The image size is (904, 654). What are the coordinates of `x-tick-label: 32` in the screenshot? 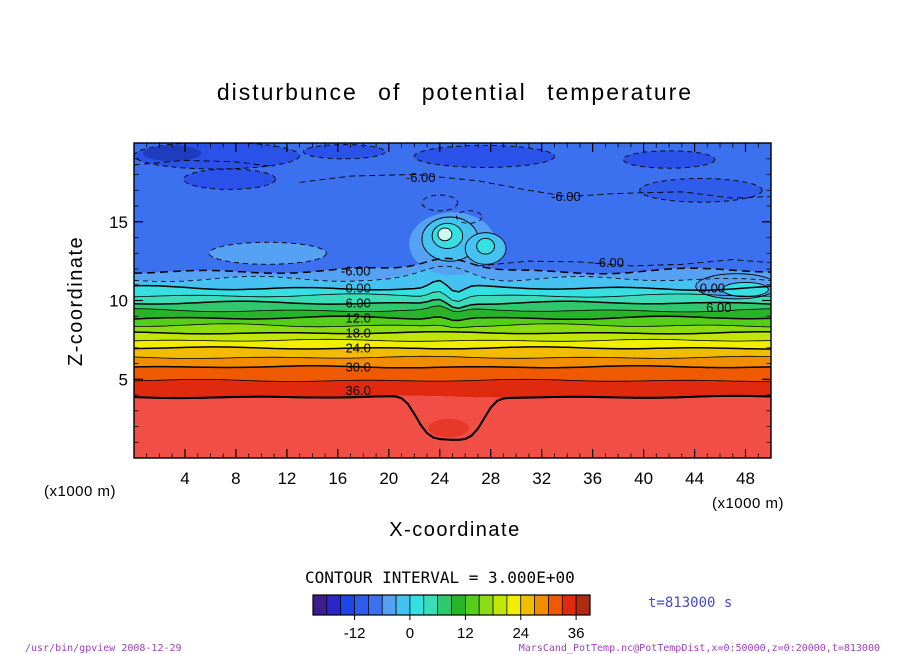 It's located at (541, 478).